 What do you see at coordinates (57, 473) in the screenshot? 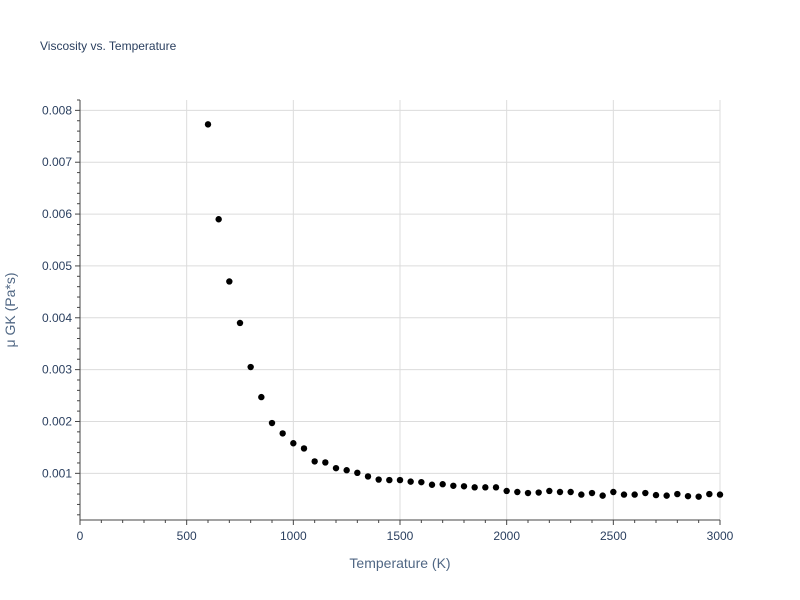
I see `y-tick-label: 0.001` at bounding box center [57, 473].